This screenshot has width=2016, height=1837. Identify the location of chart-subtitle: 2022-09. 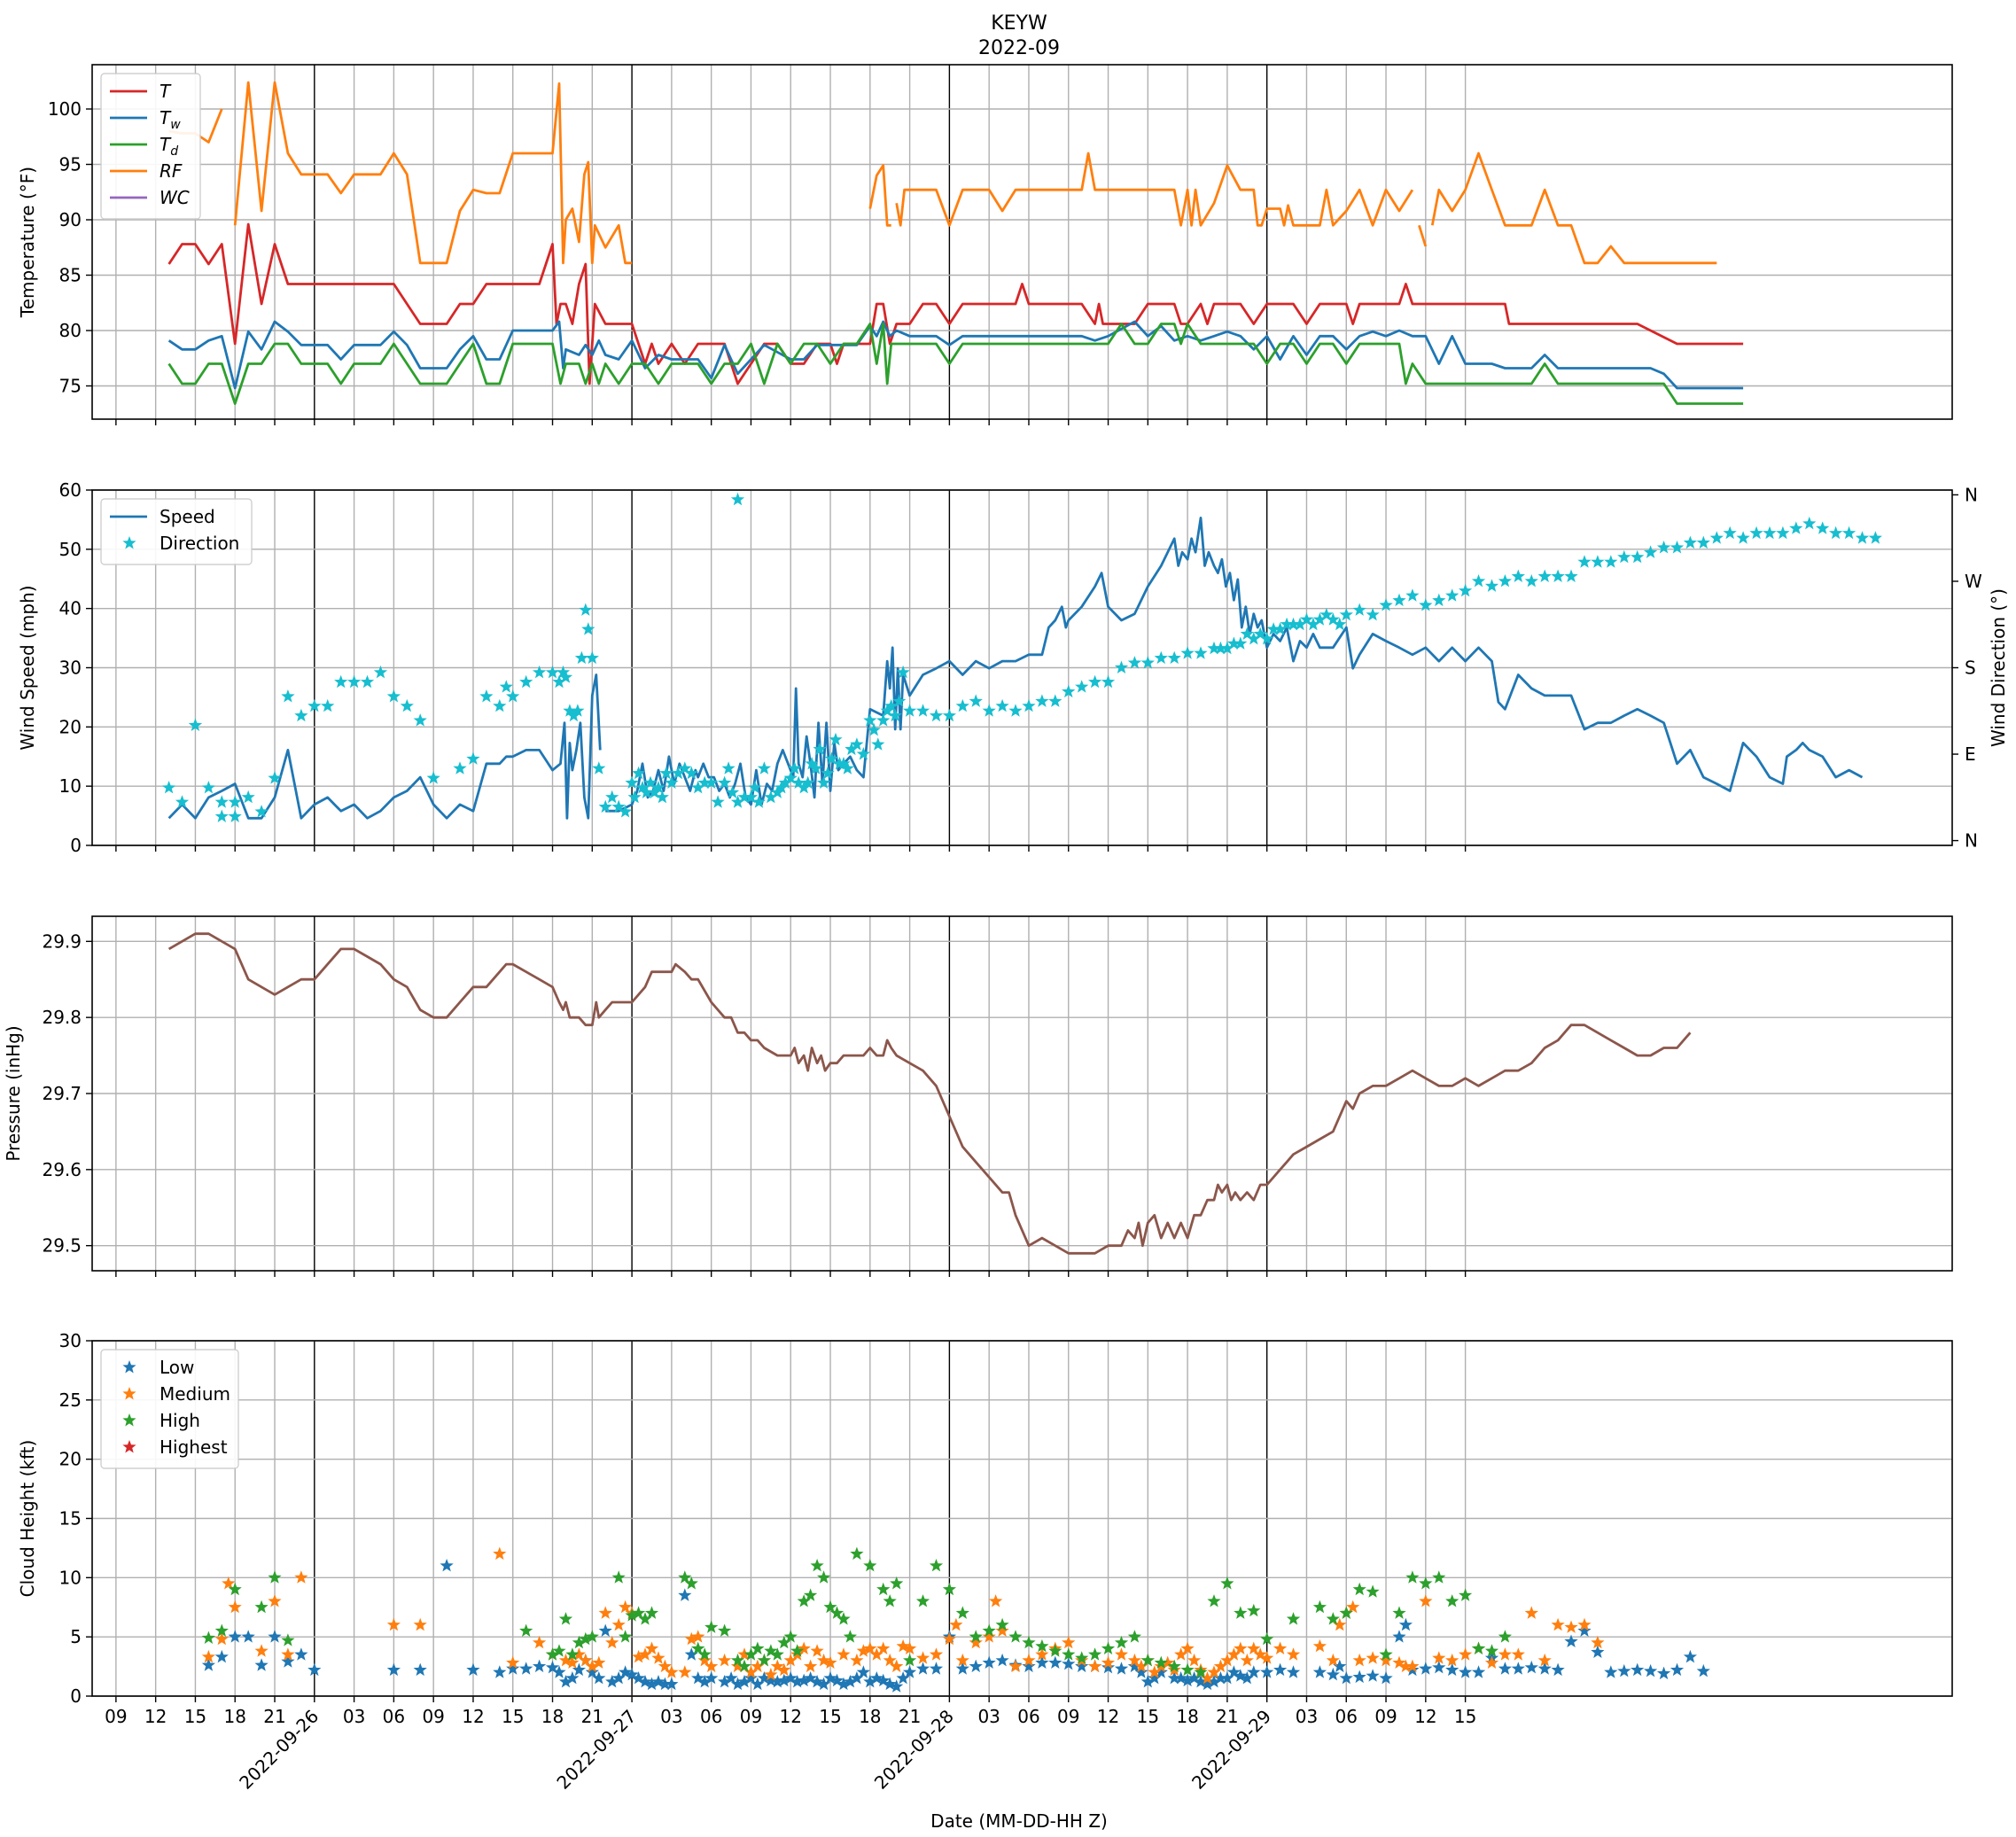
(1019, 48).